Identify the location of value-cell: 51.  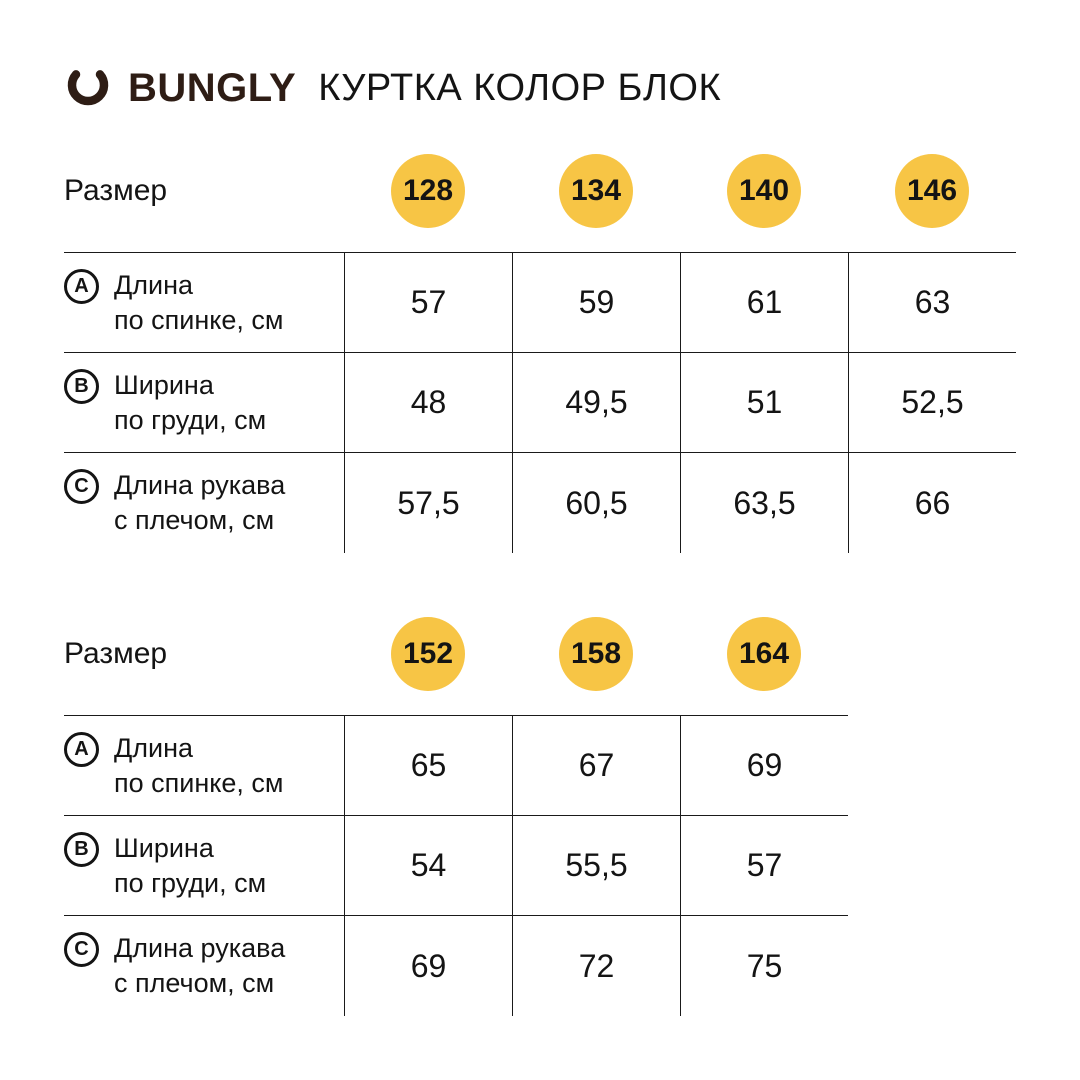
(764, 402).